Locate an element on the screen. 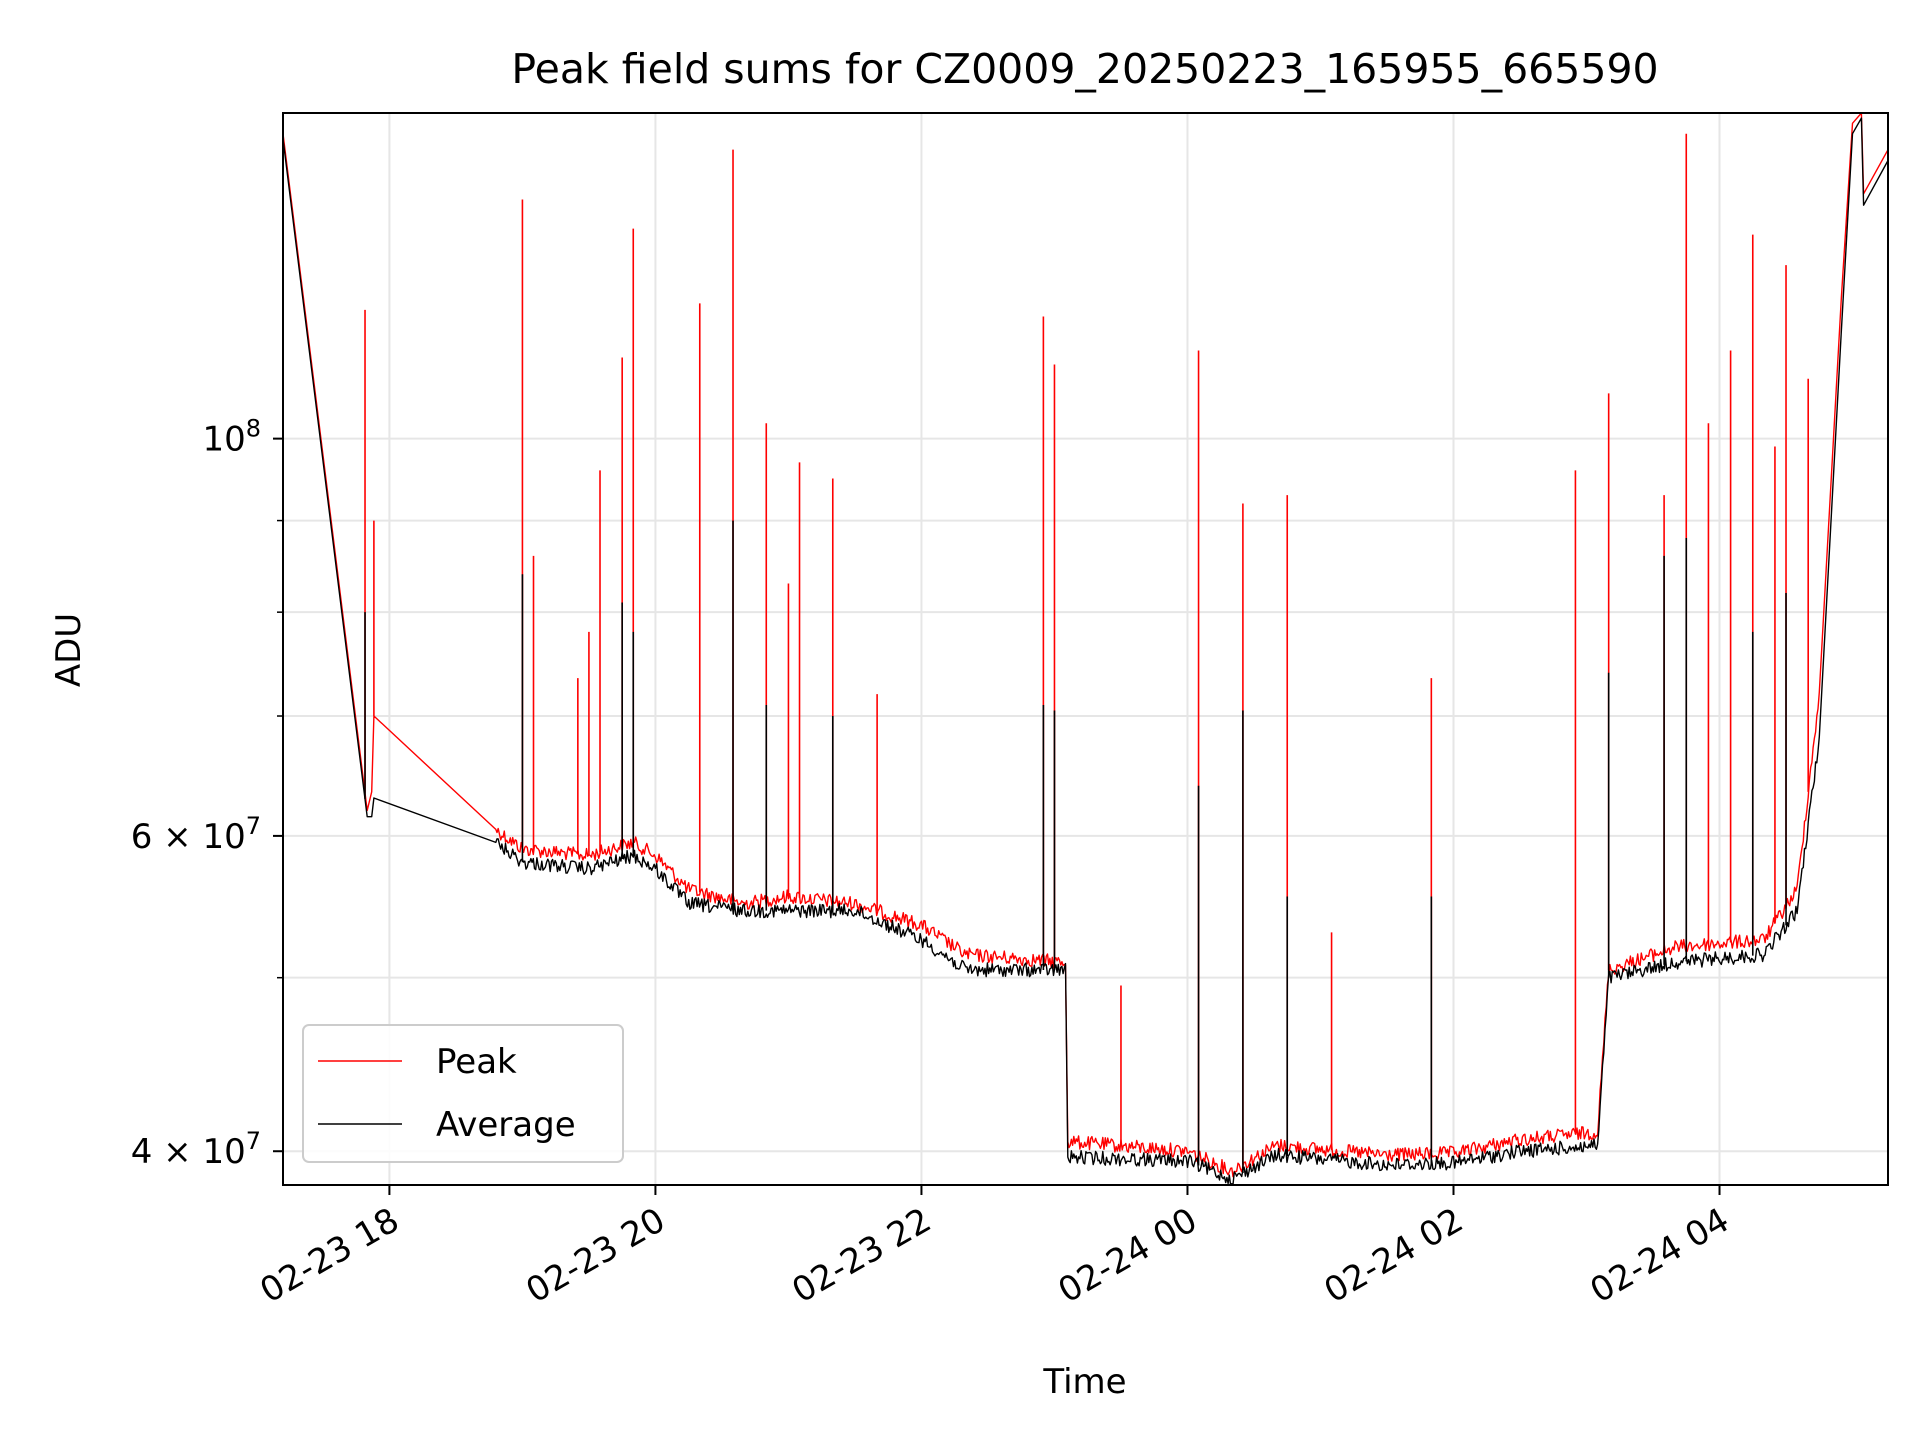 Image resolution: width=1920 pixels, height=1440 pixels. y-tick-label: 4 × 107 is located at coordinates (196, 1149).